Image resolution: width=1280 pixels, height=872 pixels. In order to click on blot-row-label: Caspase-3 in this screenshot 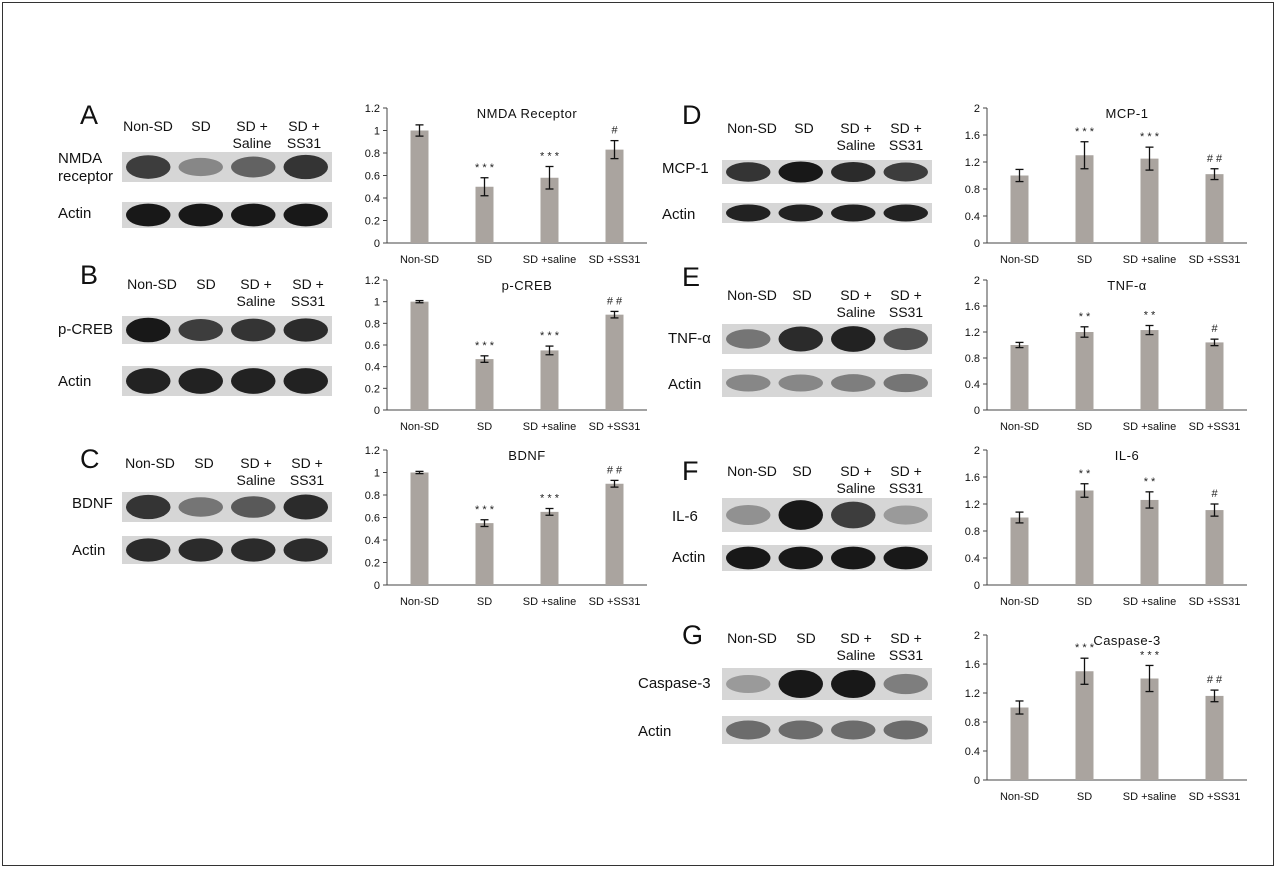, I will do `click(674, 683)`.